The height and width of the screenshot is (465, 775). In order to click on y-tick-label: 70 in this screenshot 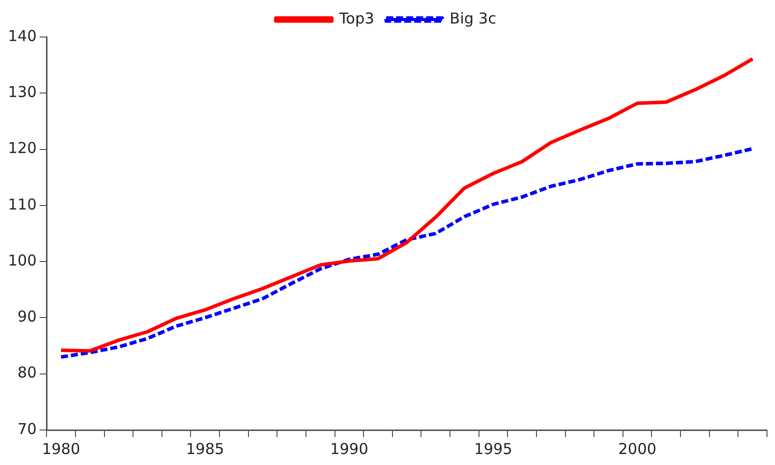, I will do `click(27, 429)`.